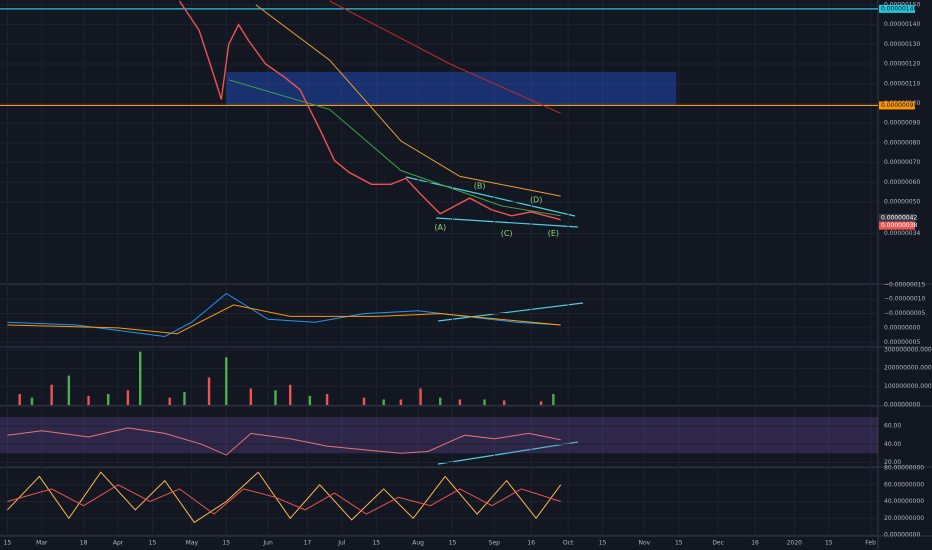  I want to click on y-tick-label: 0.00000120, so click(902, 64).